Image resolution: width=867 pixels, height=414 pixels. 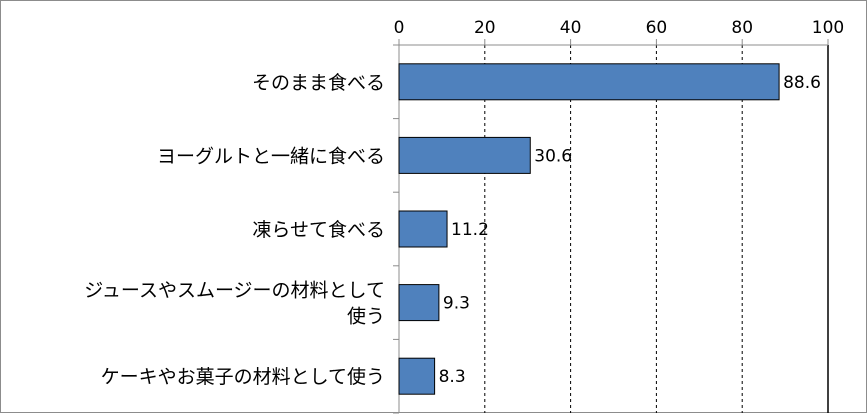 I want to click on data-label: 30.6, so click(x=553, y=156).